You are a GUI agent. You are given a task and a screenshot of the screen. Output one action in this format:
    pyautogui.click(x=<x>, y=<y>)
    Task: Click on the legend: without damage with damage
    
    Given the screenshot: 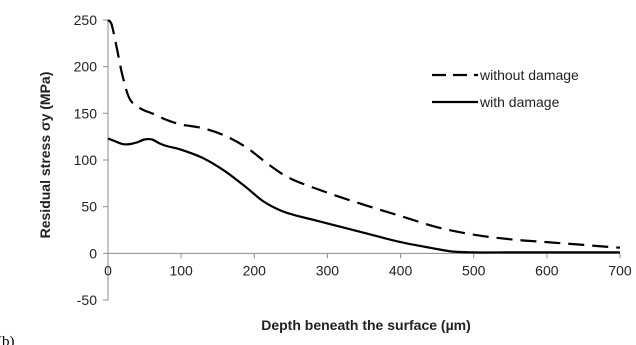 What is the action you would take?
    pyautogui.click(x=505, y=88)
    